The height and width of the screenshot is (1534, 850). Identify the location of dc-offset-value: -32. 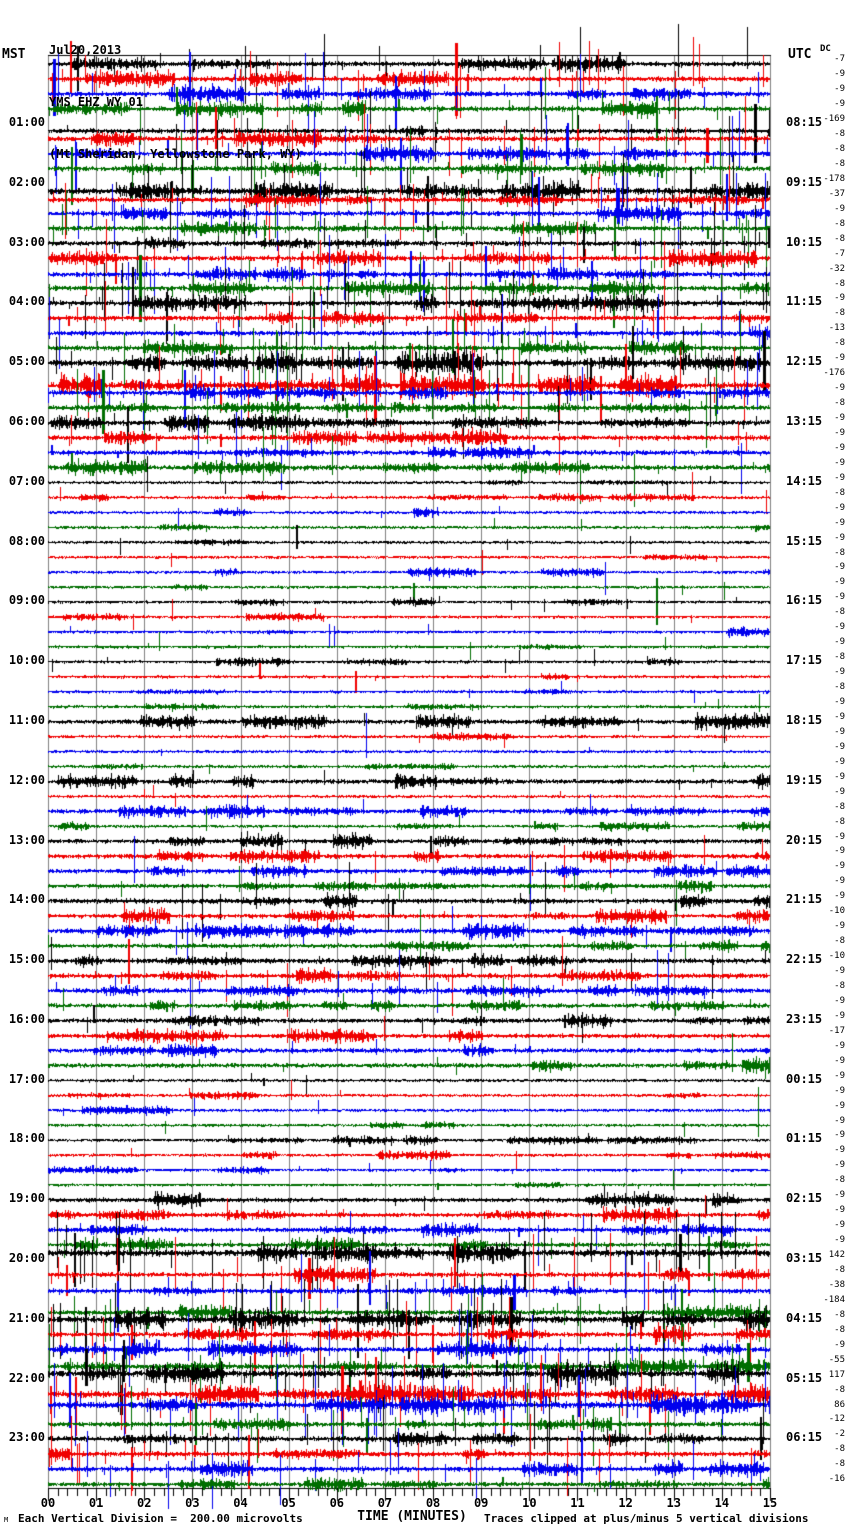
(836, 268).